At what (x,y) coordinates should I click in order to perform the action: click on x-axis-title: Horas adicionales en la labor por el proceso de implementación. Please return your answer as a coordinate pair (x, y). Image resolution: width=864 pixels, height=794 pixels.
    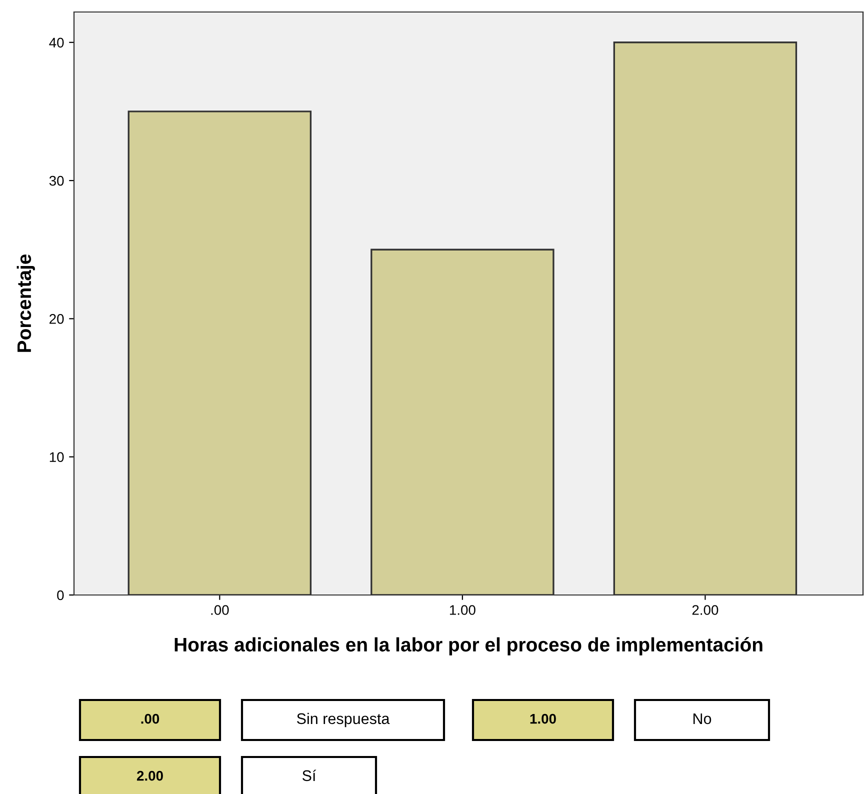
    Looking at the image, I should click on (468, 646).